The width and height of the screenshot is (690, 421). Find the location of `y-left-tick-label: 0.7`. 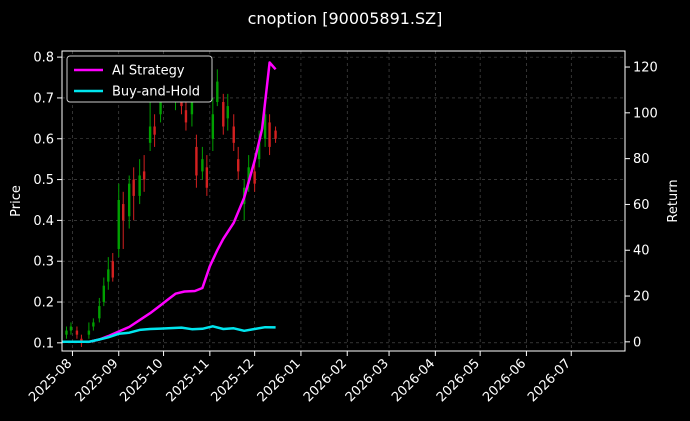

y-left-tick-label: 0.7 is located at coordinates (43, 98).